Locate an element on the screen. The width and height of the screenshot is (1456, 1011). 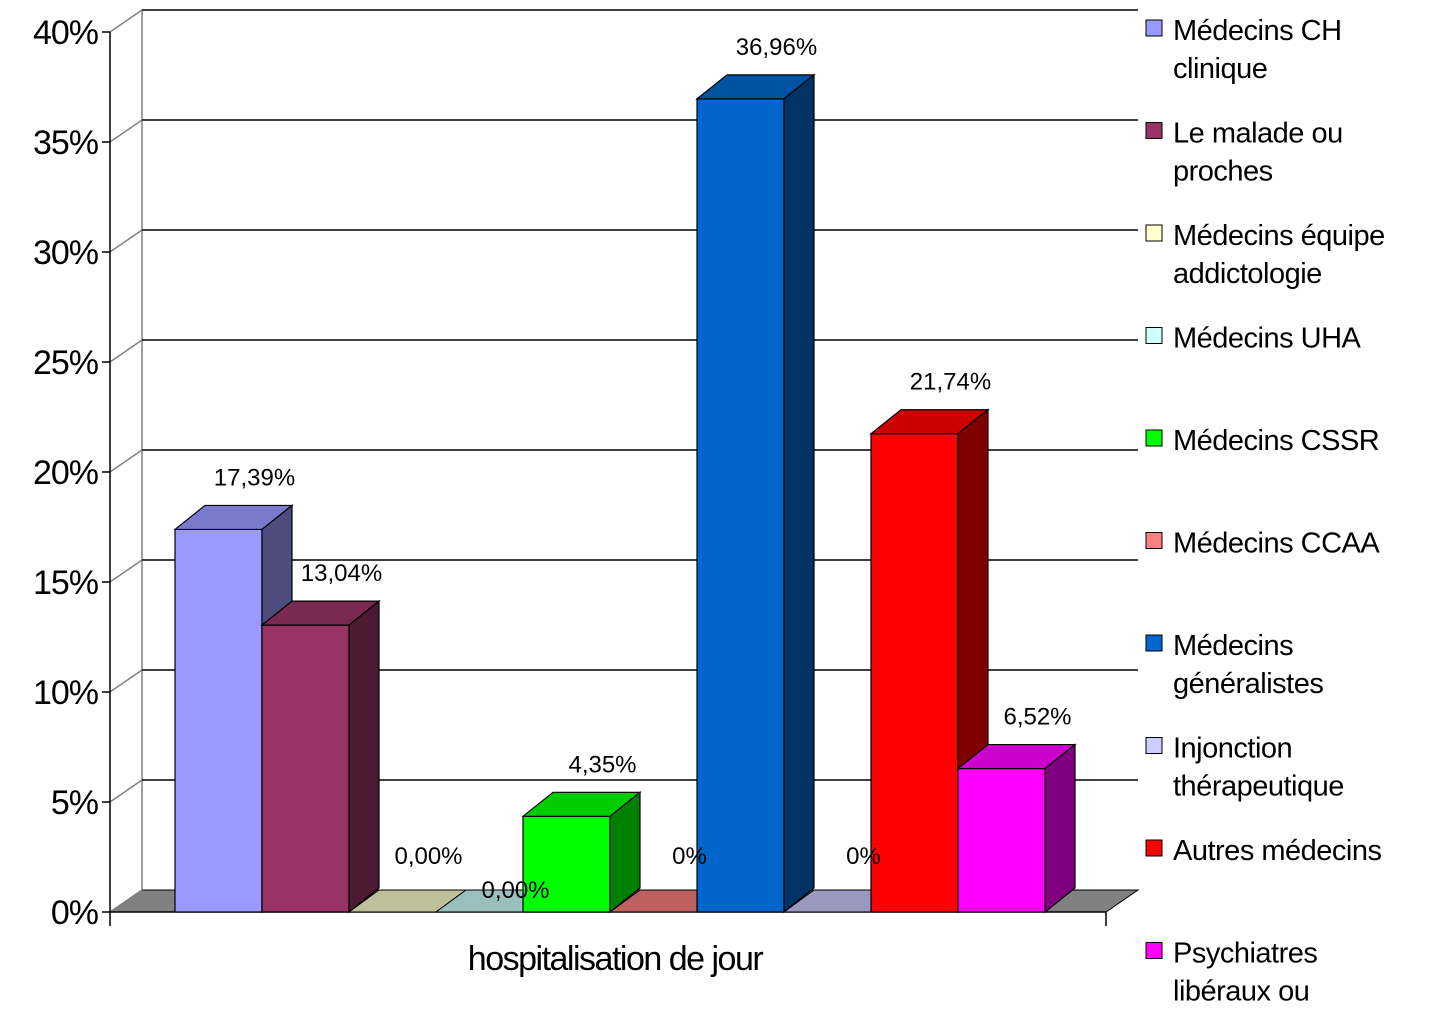
y-tick-label: 10% is located at coordinates (66, 693).